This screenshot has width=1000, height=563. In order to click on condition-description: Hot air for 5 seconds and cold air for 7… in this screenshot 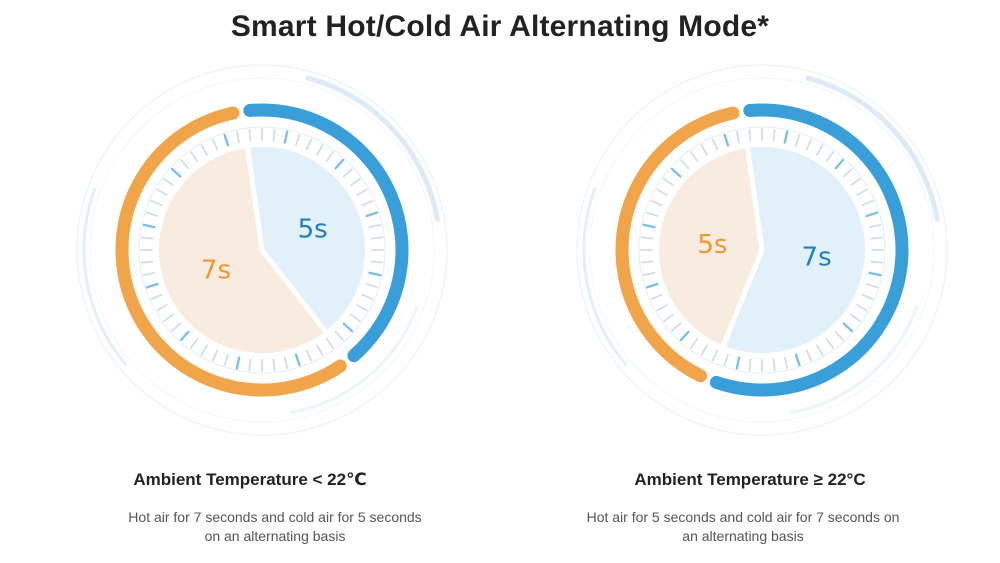, I will do `click(743, 526)`.